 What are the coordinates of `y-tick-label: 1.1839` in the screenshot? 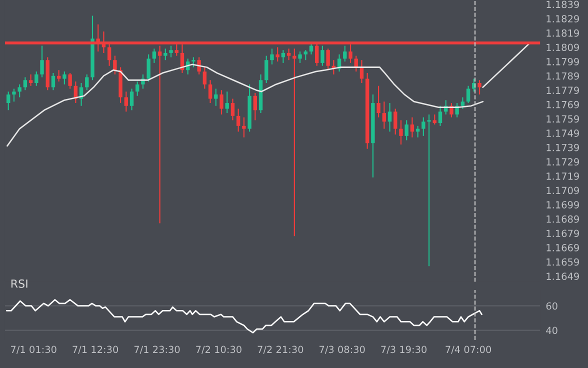 It's located at (562, 4).